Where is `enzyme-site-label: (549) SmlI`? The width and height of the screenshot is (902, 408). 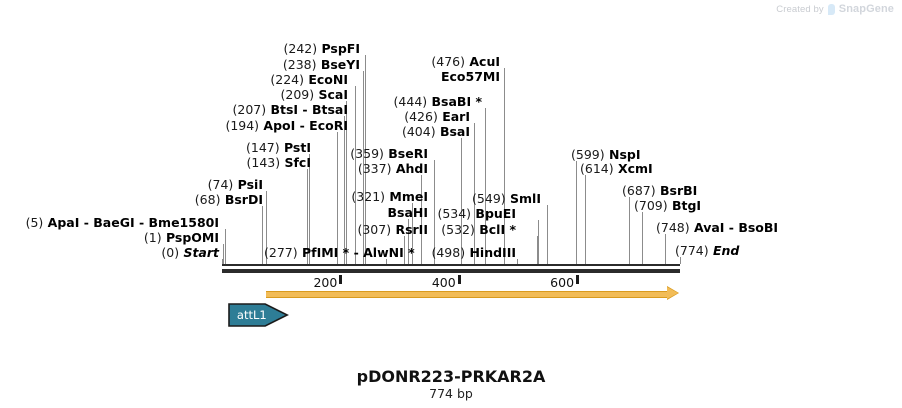 enzyme-site-label: (549) SmlI is located at coordinates (506, 199).